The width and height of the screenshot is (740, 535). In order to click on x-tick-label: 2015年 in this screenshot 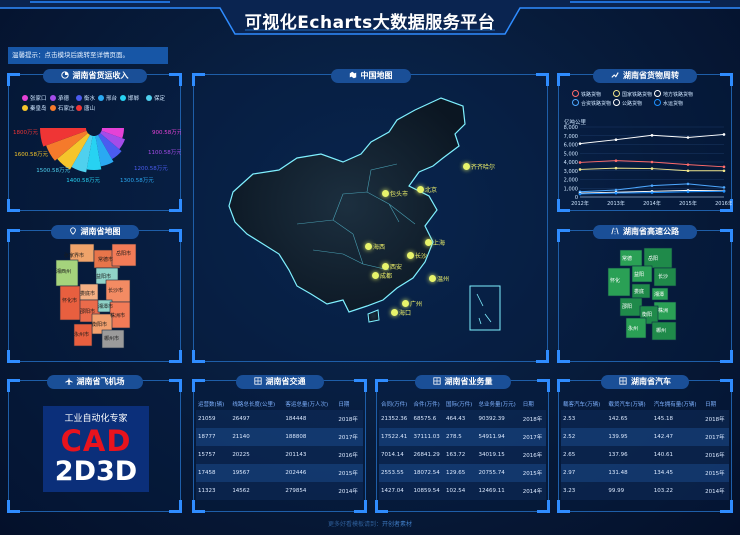, I will do `click(688, 203)`.